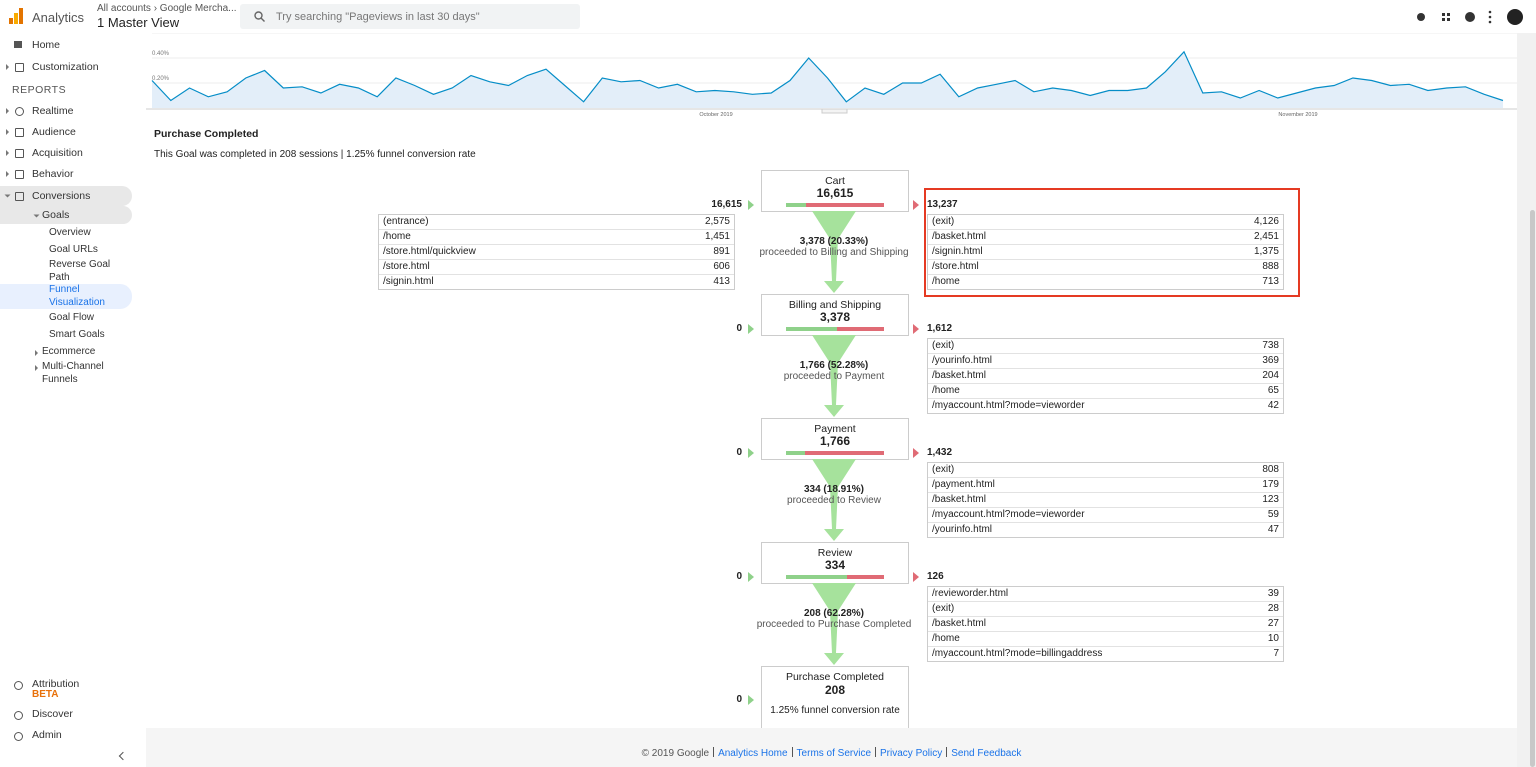  Describe the element at coordinates (556, 237) in the screenshot. I see `table-row: /home 1,451` at that location.